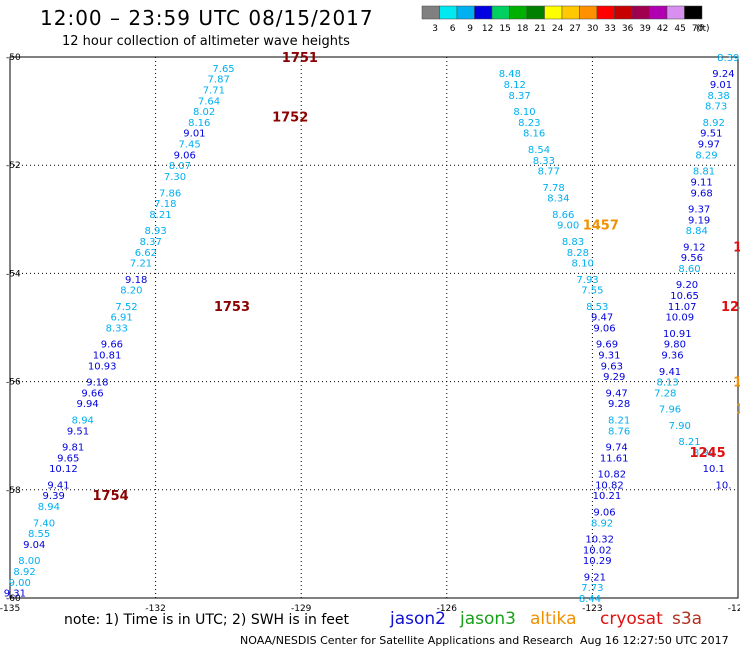 The width and height of the screenshot is (740, 650). What do you see at coordinates (573, 242) in the screenshot?
I see `data-point-label: 8.83` at bounding box center [573, 242].